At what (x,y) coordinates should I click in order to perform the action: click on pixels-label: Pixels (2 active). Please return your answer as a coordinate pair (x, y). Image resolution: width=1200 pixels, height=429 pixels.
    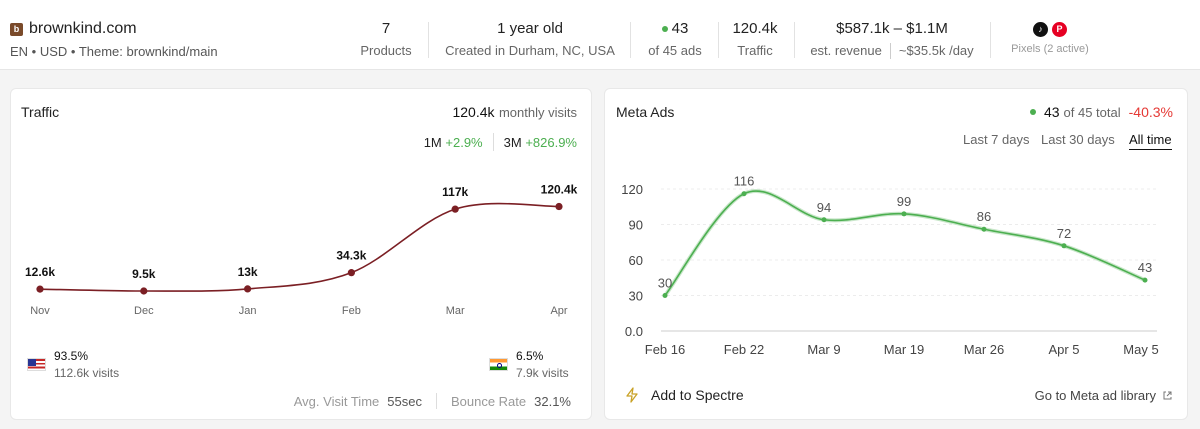
    Looking at the image, I should click on (1050, 49).